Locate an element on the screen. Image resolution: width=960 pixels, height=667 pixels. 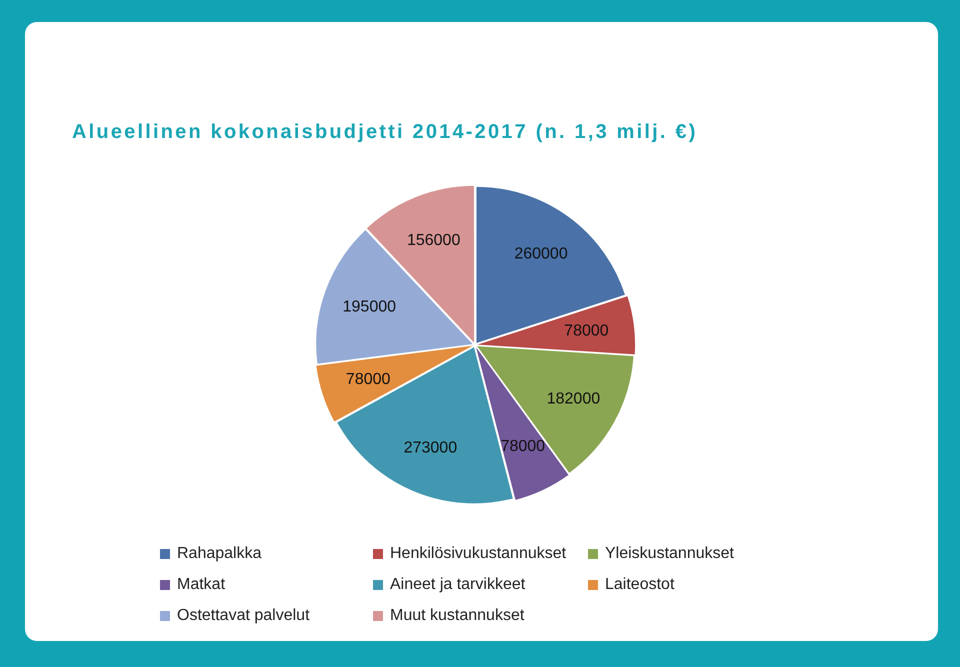
legend-label: Rahapalkka is located at coordinates (219, 554).